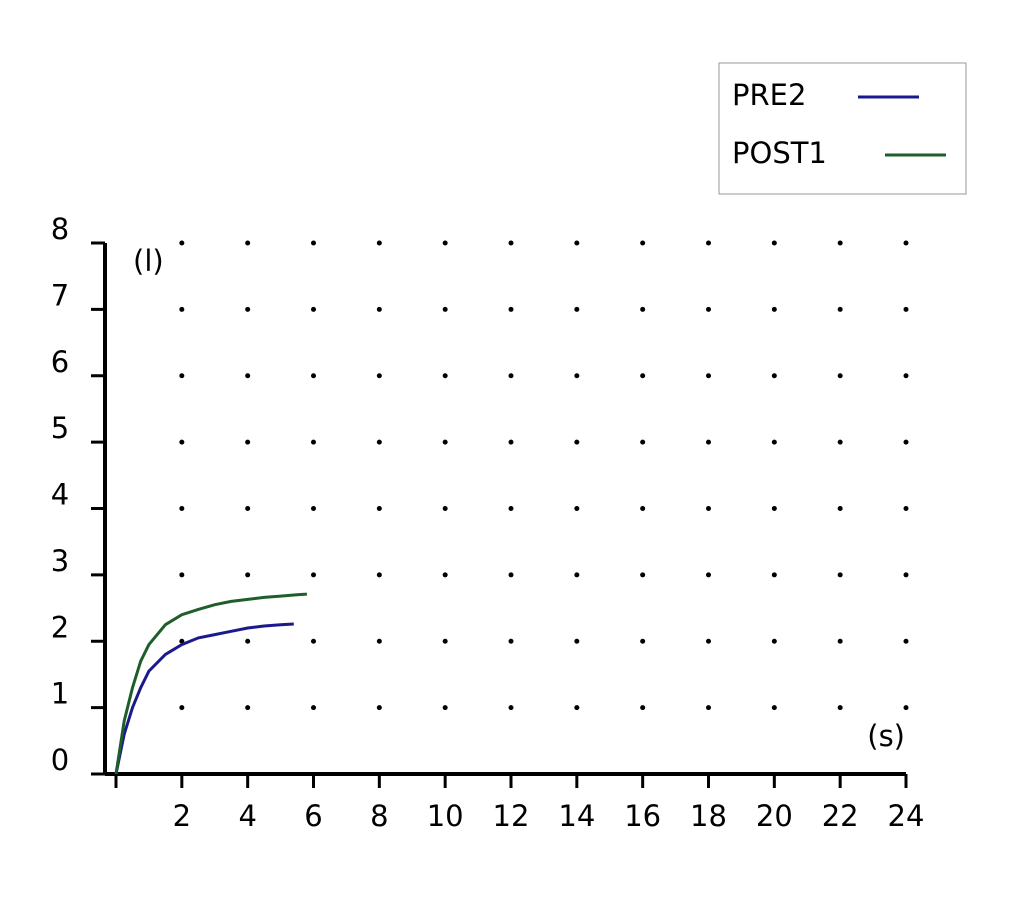 This screenshot has height=922, width=1024. Describe the element at coordinates (379, 816) in the screenshot. I see `x-tick-label: 8` at that location.